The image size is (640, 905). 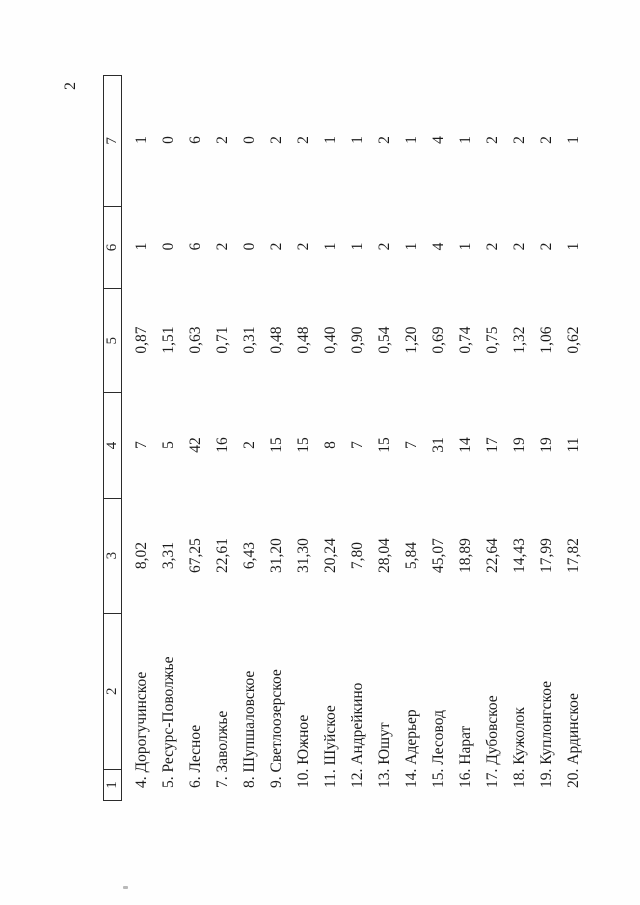 I want to click on cell-col5: 0,54, so click(x=384, y=340).